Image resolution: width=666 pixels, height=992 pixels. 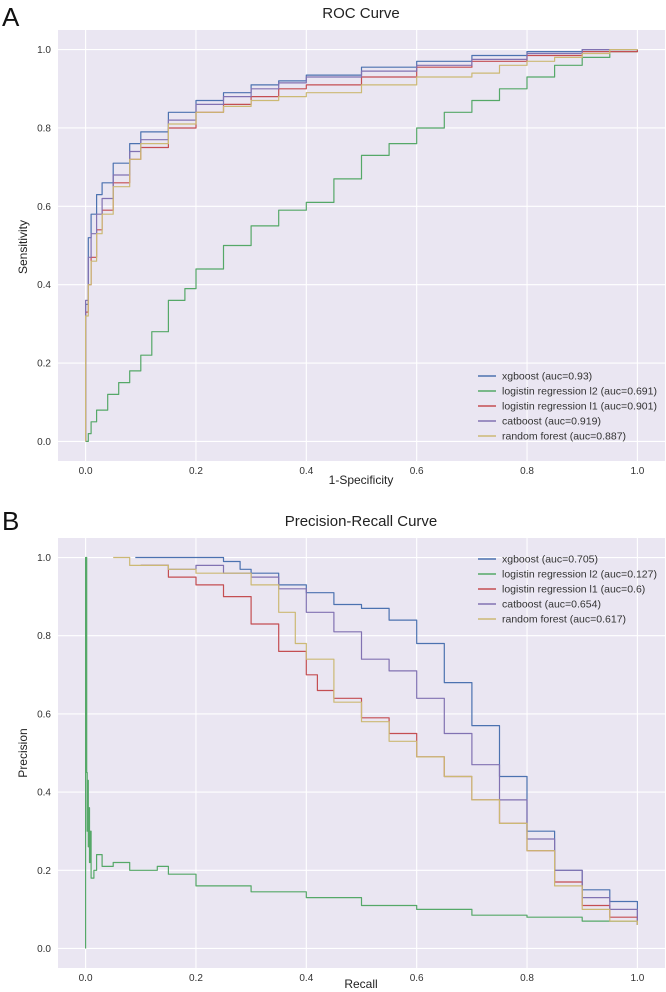 What do you see at coordinates (360, 984) in the screenshot?
I see `pr-x-label: Recall` at bounding box center [360, 984].